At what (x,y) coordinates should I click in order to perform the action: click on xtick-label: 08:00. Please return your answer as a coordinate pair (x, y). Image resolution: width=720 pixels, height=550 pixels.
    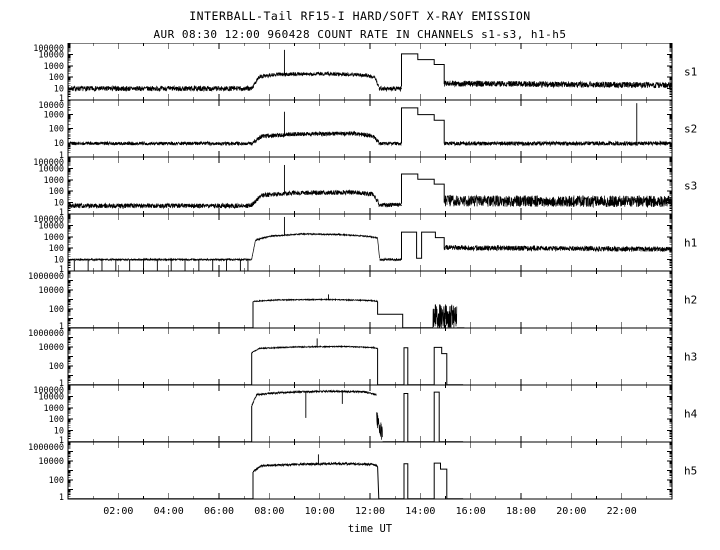
    Looking at the image, I should click on (269, 511).